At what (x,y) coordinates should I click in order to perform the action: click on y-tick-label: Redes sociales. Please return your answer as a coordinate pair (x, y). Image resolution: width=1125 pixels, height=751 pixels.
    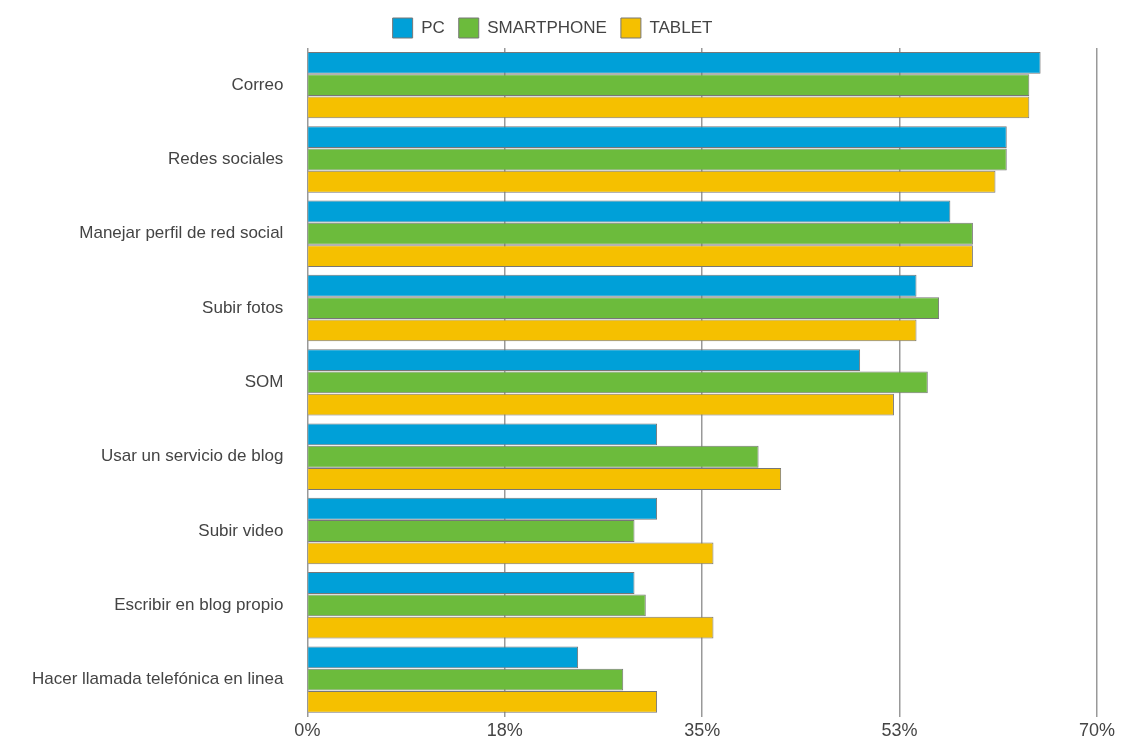
    Looking at the image, I should click on (226, 159).